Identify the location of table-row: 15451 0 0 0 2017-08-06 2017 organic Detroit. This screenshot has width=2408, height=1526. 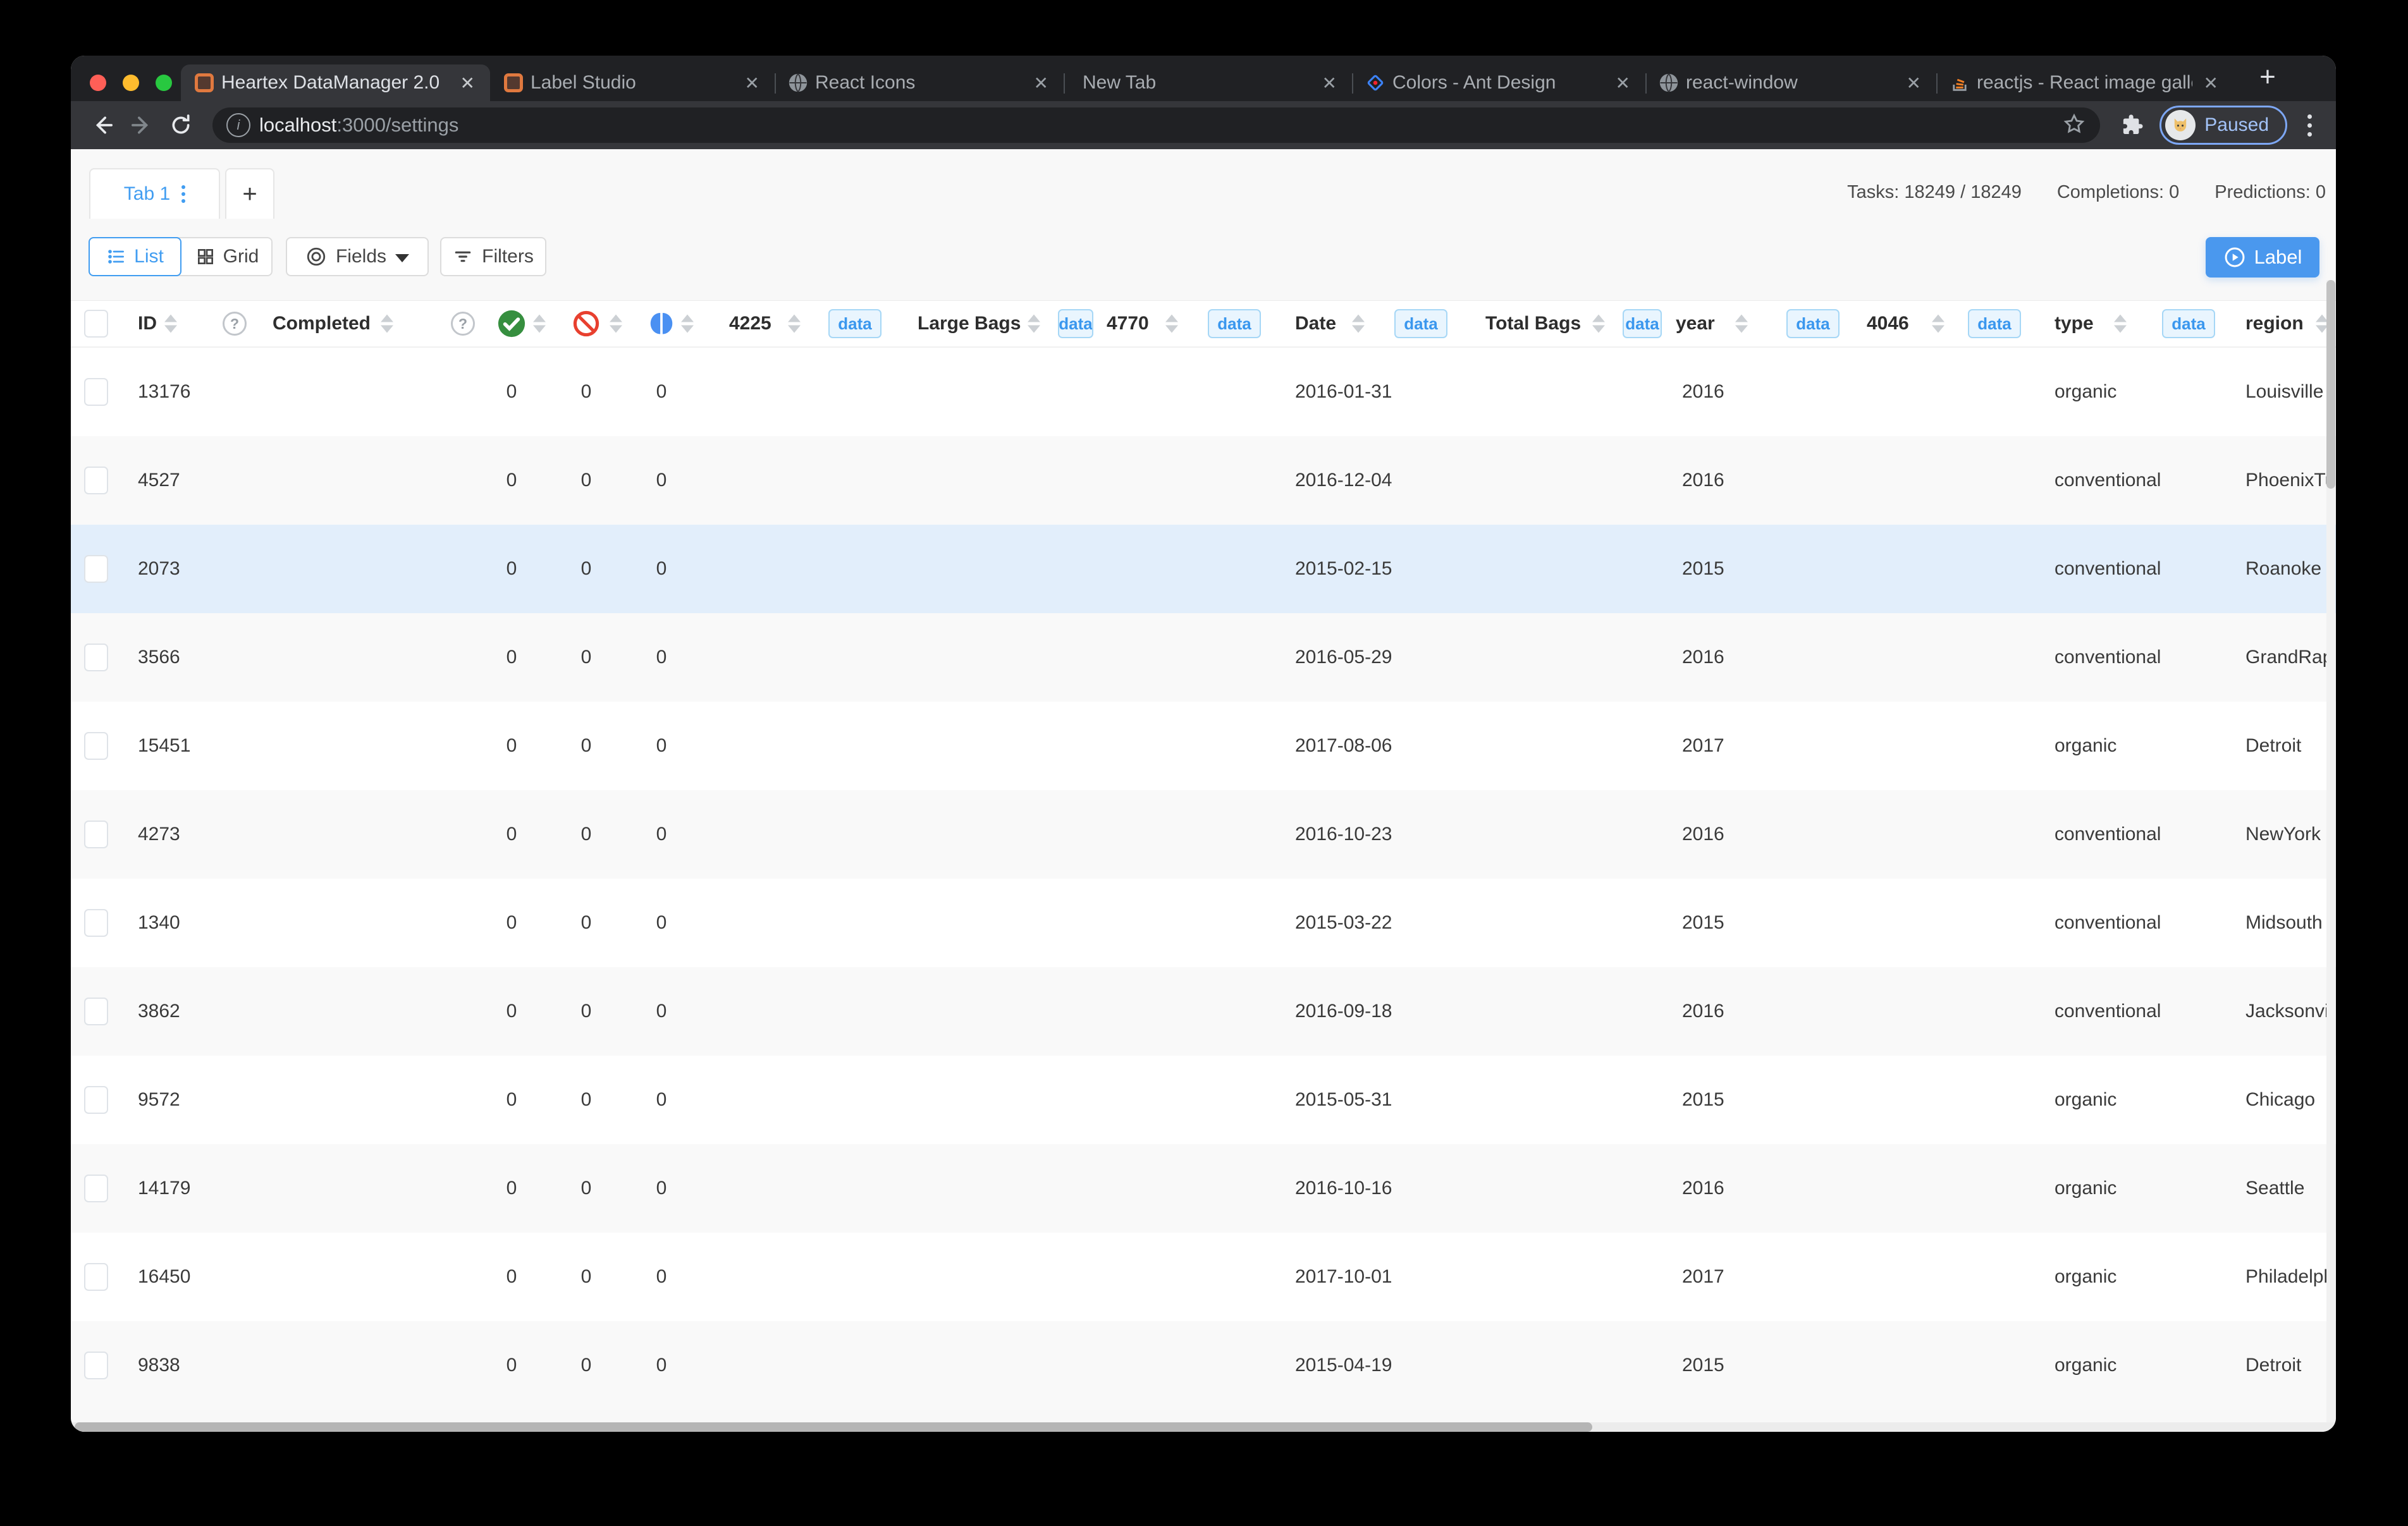
(1203, 746).